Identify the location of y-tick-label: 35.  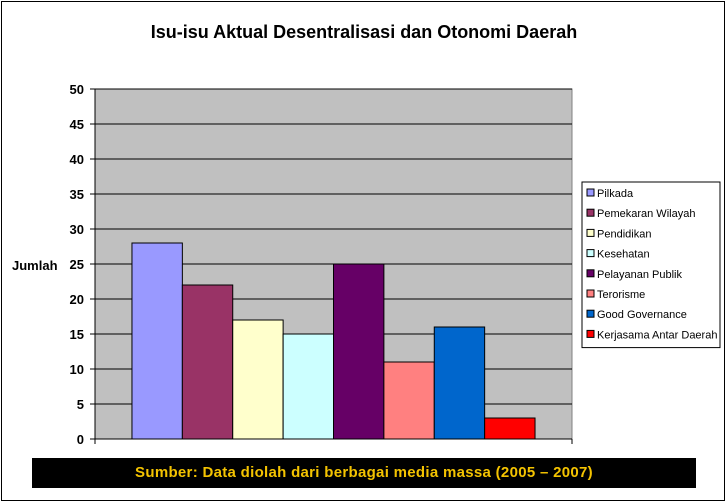
(77, 194).